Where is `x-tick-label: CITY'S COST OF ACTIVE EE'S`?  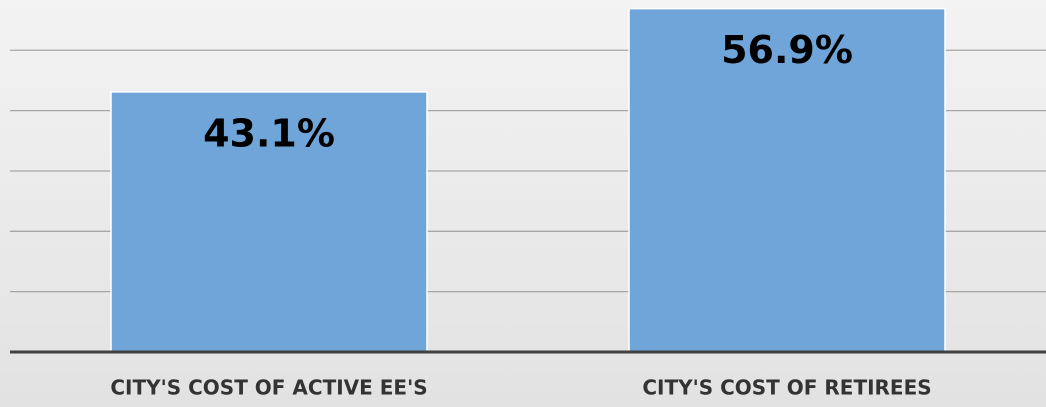
x-tick-label: CITY'S COST OF ACTIVE EE'S is located at coordinates (268, 388).